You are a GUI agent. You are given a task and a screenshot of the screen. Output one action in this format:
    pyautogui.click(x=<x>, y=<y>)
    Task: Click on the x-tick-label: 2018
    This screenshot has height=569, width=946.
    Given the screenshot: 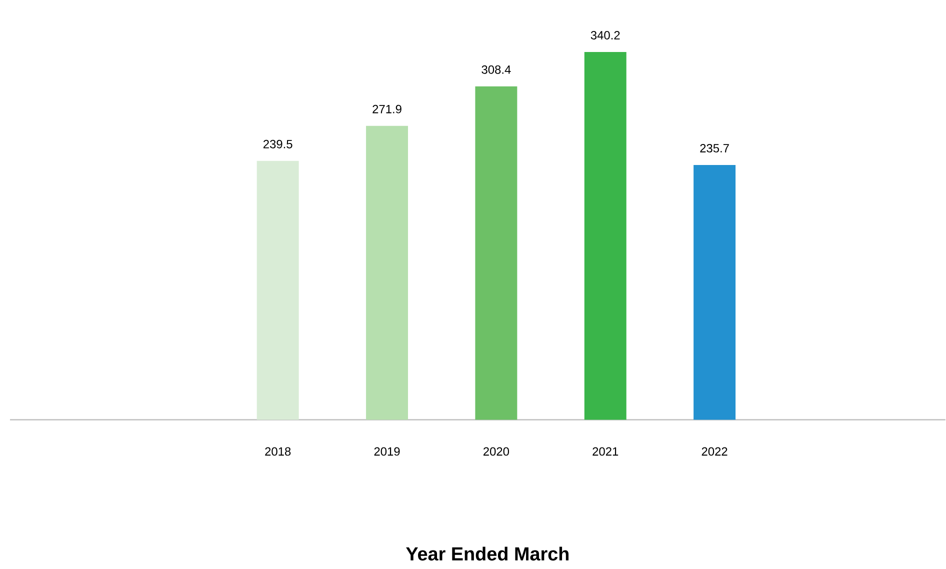 What is the action you would take?
    pyautogui.click(x=278, y=451)
    